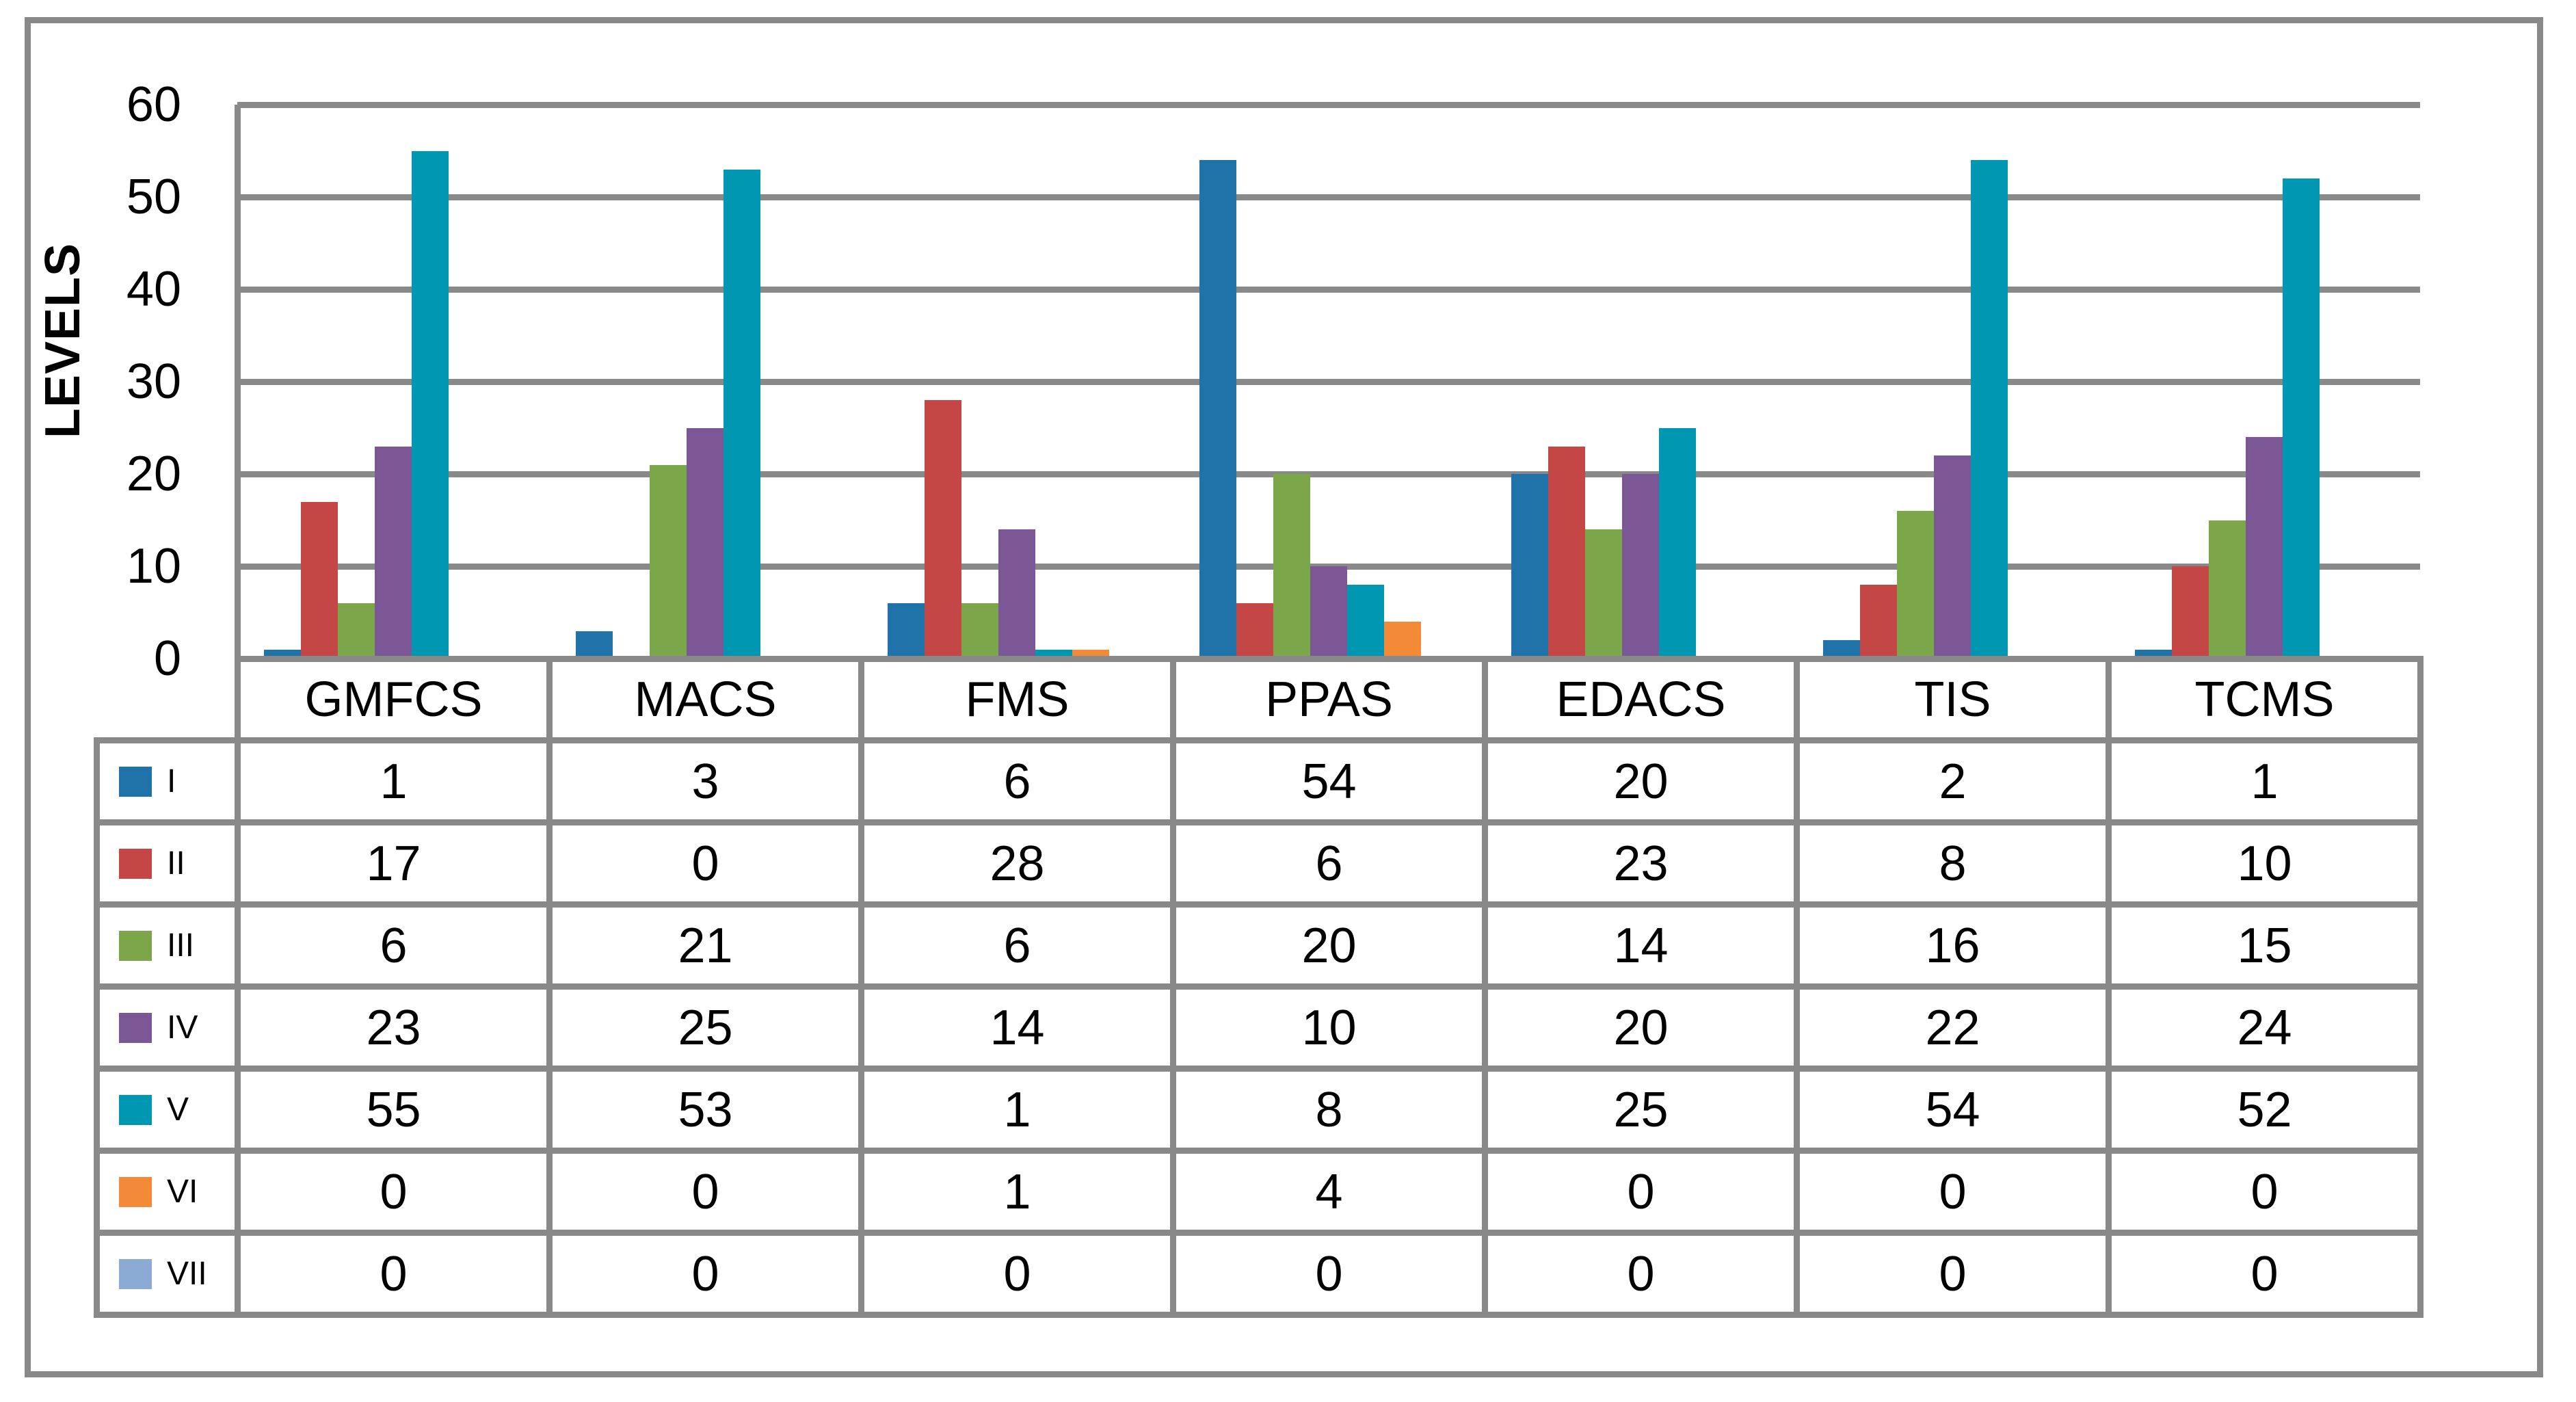  Describe the element at coordinates (394, 1192) in the screenshot. I see `table-value-gmfcs-vi: 0` at that location.